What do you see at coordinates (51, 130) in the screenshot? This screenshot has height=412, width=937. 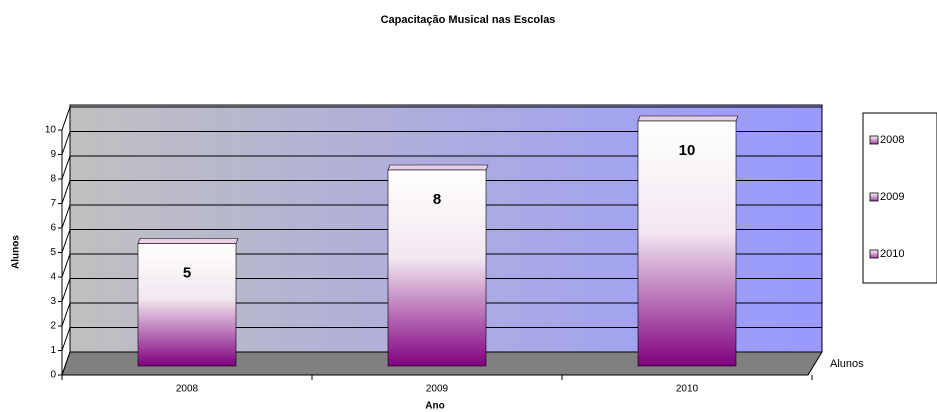 I see `y-tick-label: 10` at bounding box center [51, 130].